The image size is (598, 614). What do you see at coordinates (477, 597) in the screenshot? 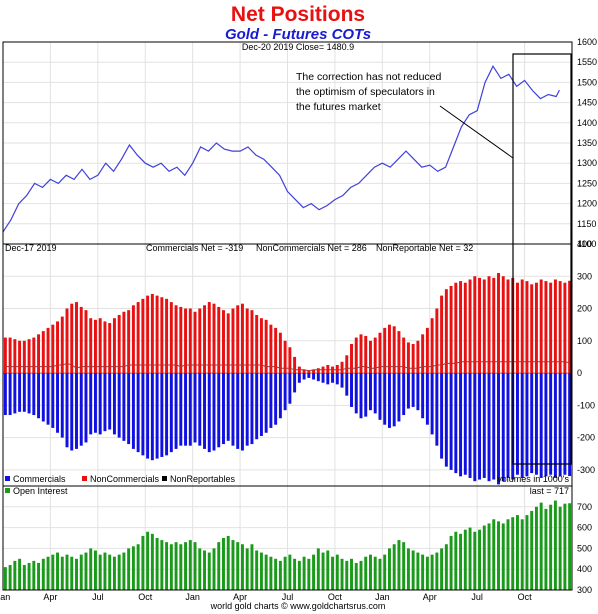
I see `x-tick-label: Jul` at bounding box center [477, 597].